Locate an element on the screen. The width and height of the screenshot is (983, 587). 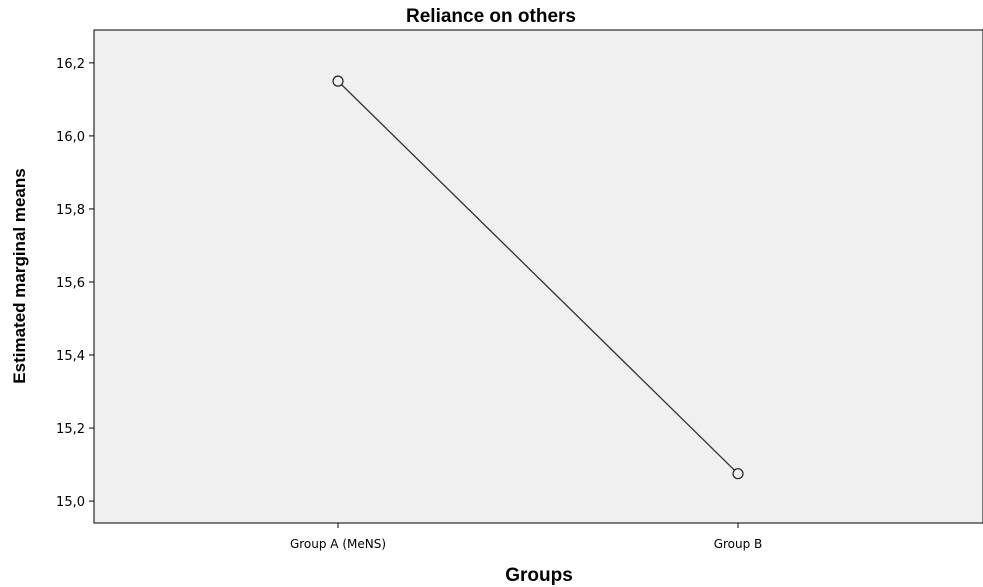
x-axis: Group A (MeNS) Group B is located at coordinates (526, 537).